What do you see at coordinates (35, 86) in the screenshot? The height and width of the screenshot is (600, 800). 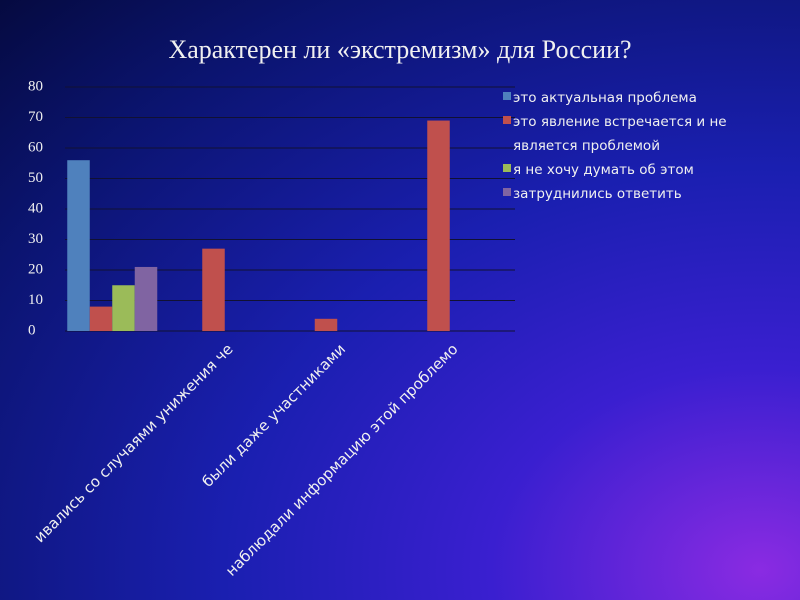 I see `y-tick-label: 80` at bounding box center [35, 86].